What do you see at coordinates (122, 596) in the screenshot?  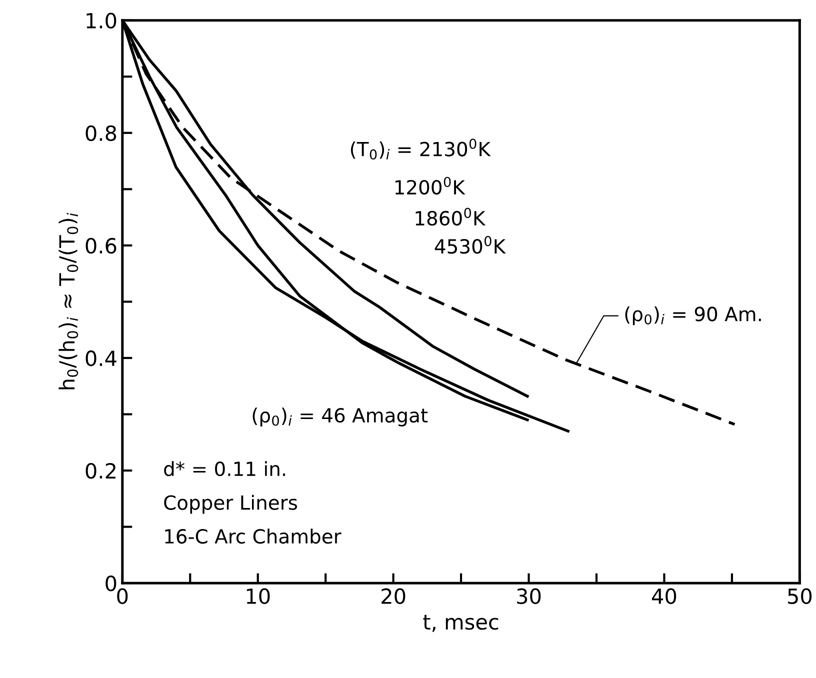 I see `x-tick-label: 0` at bounding box center [122, 596].